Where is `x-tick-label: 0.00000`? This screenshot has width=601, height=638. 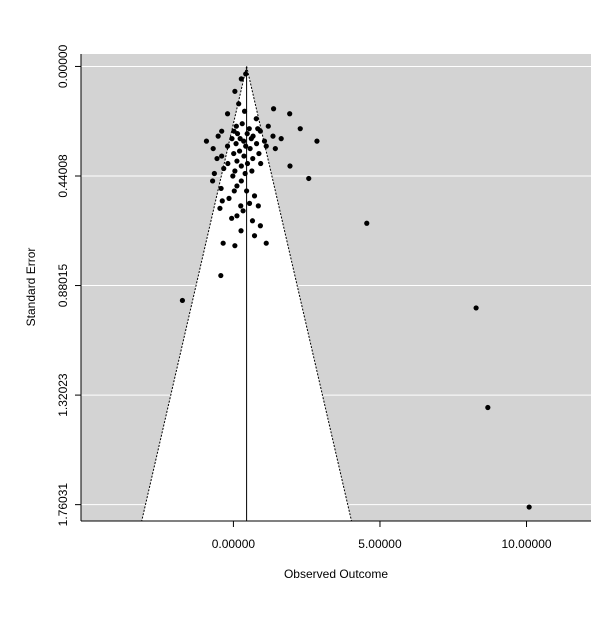 x-tick-label: 0.00000 is located at coordinates (234, 544).